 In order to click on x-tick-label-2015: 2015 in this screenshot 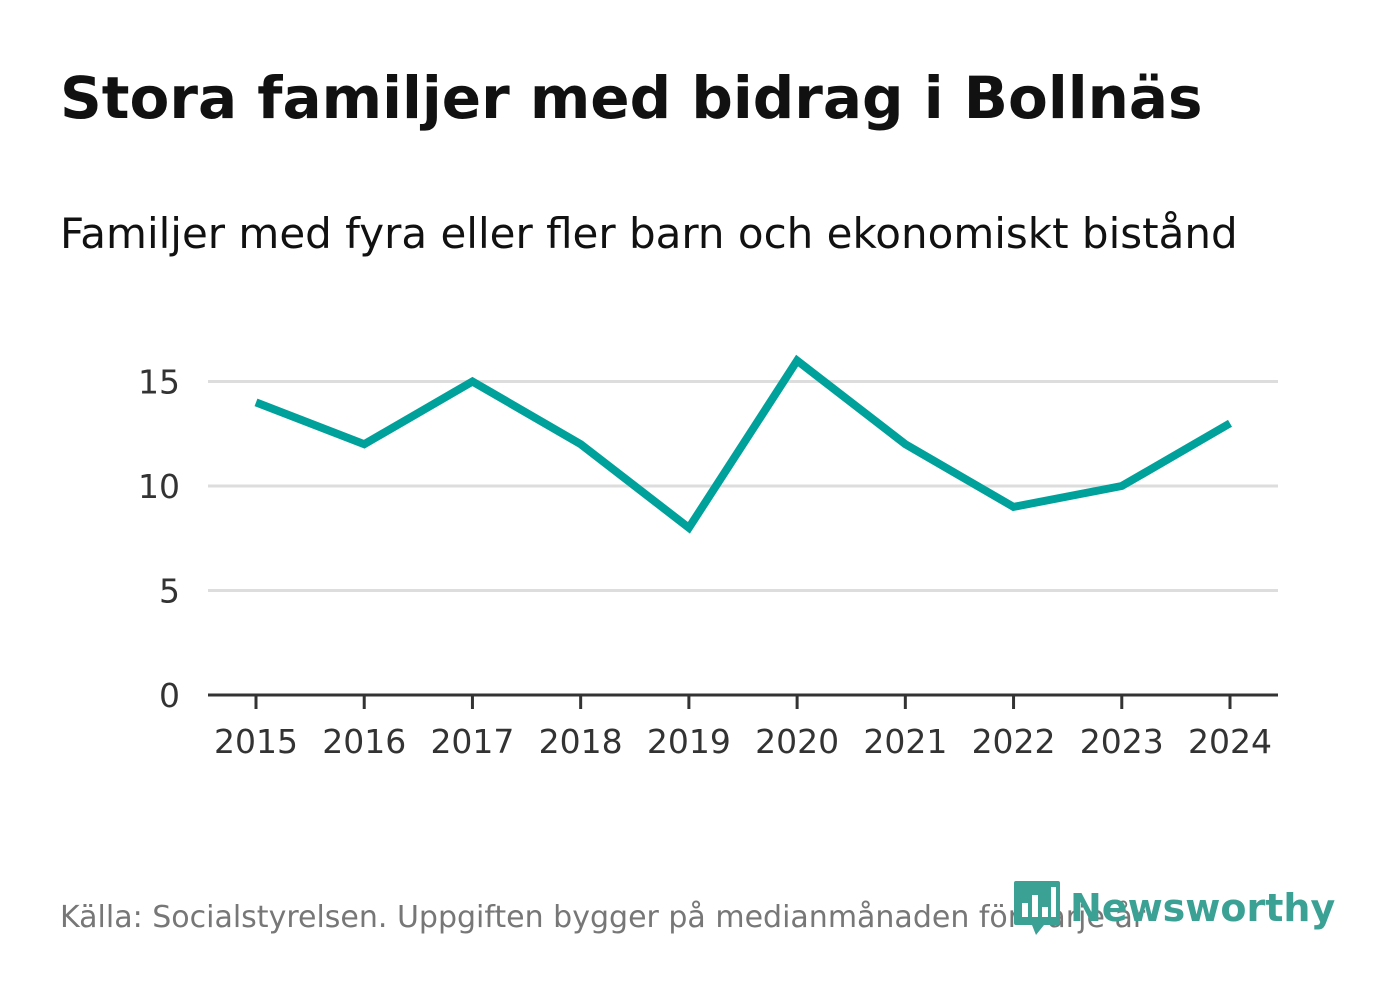, I will do `click(256, 741)`.